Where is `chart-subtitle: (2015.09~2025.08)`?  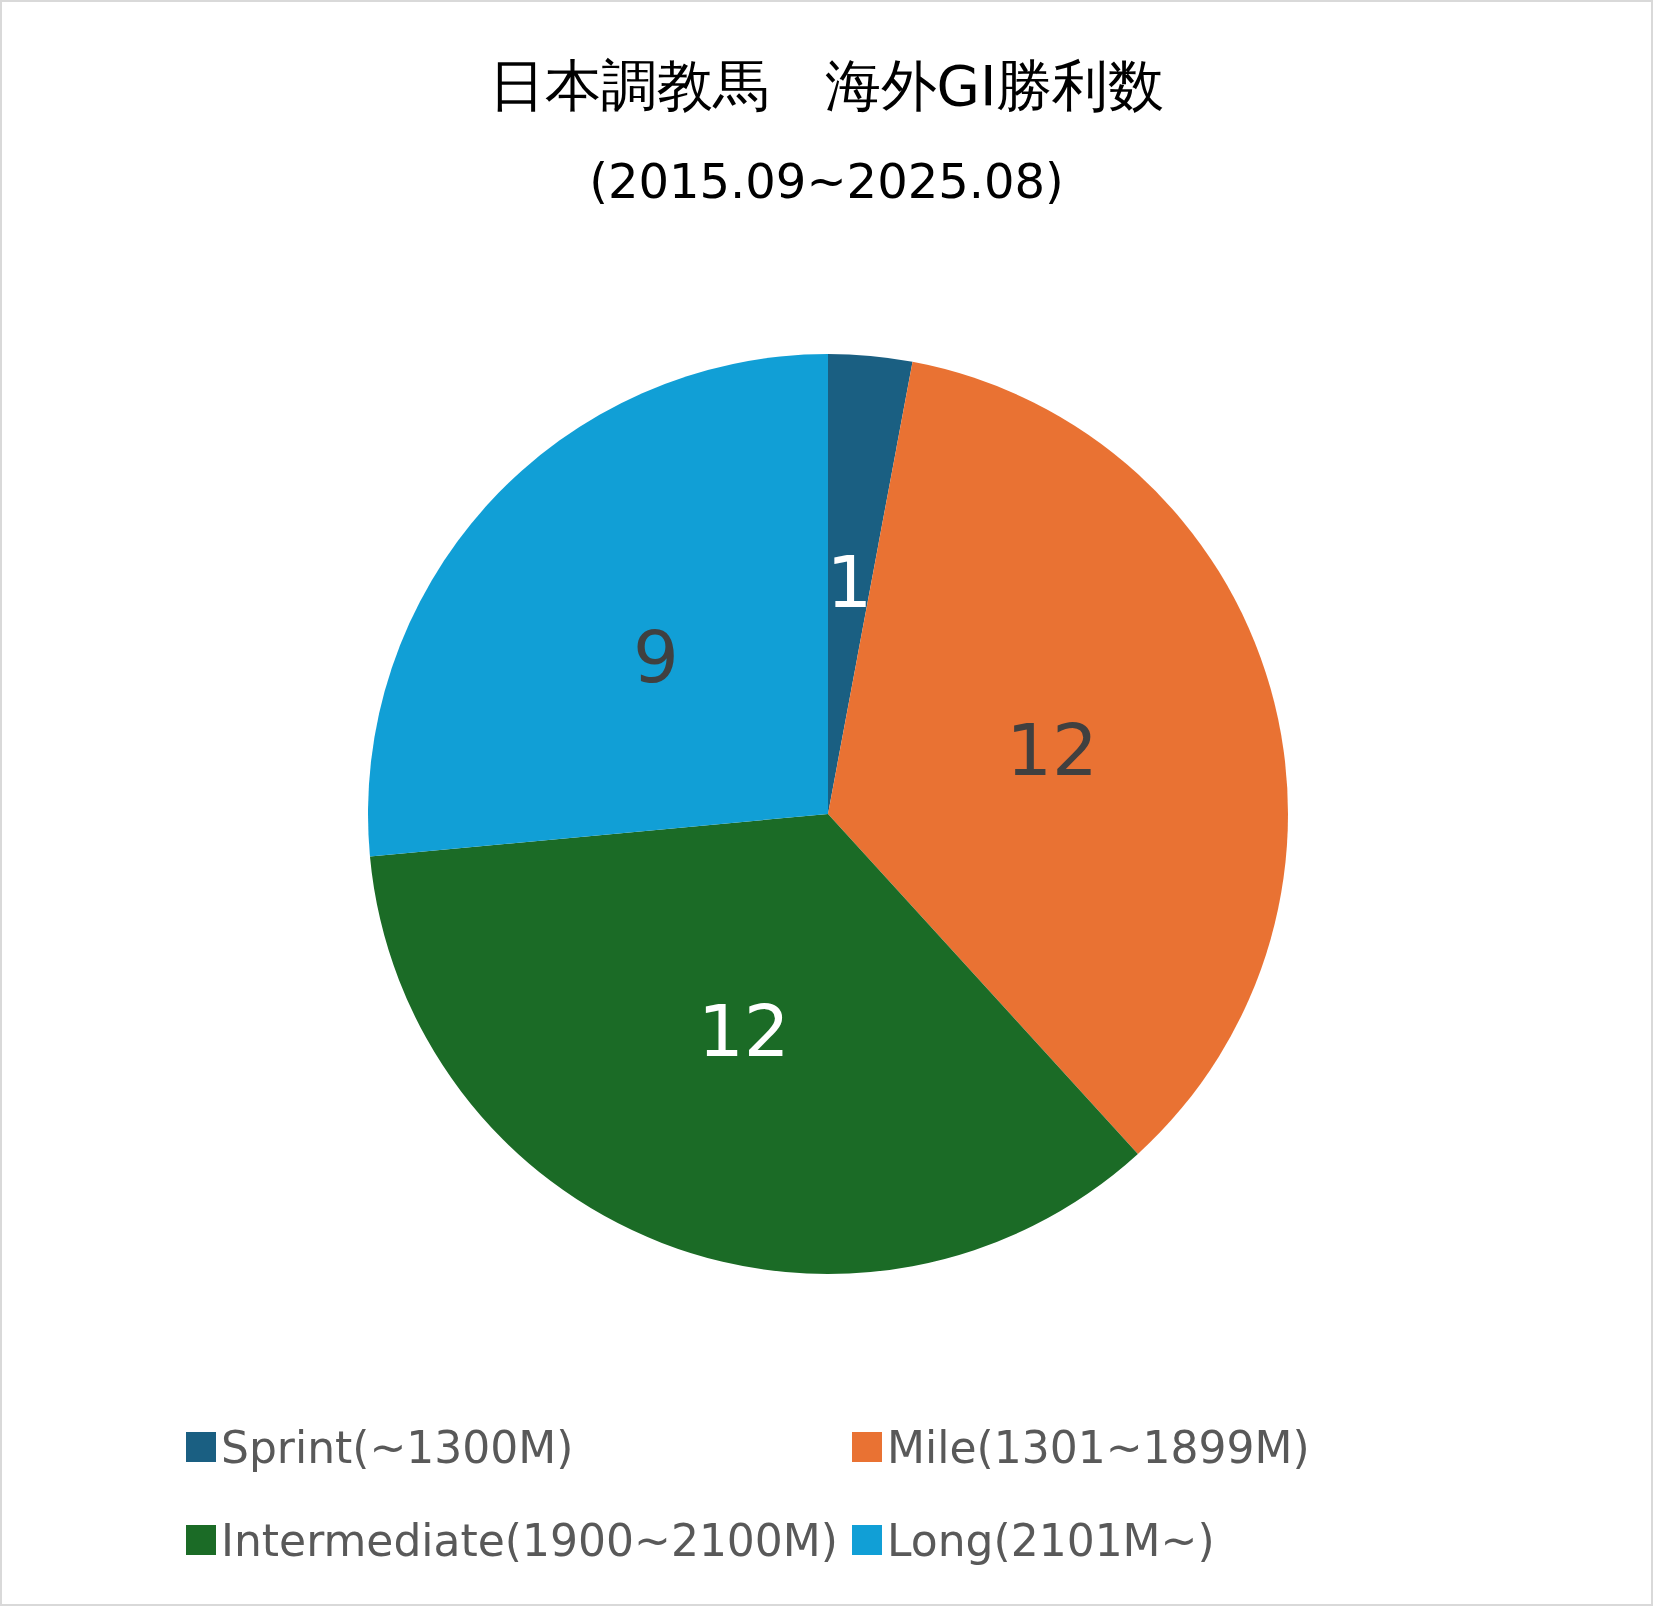 chart-subtitle: (2015.09~2025.08) is located at coordinates (826, 181).